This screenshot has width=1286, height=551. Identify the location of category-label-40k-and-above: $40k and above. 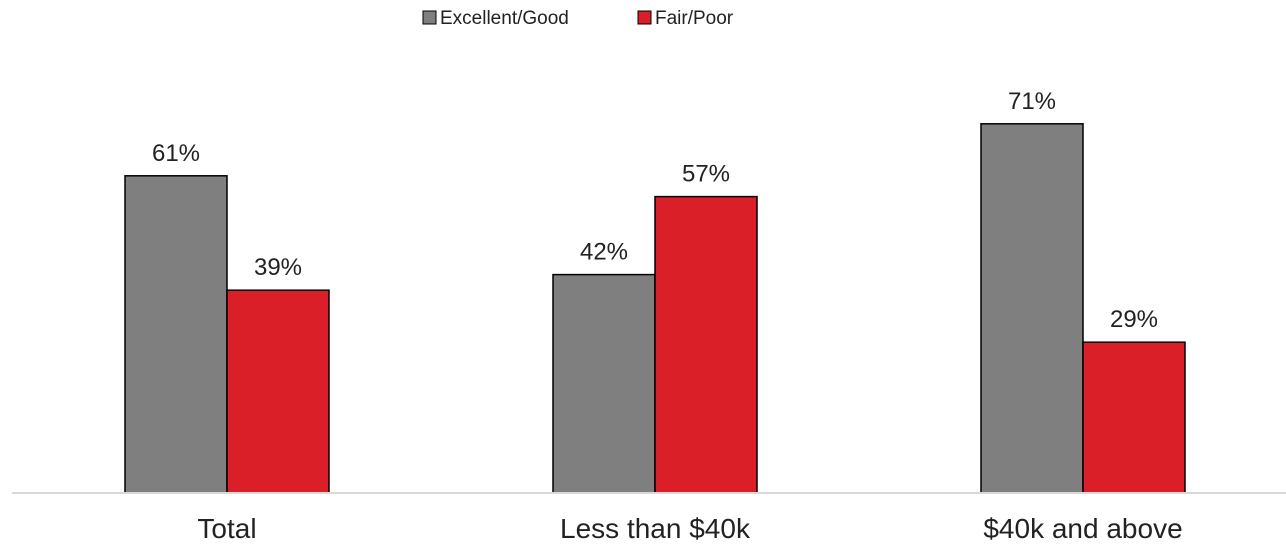
(1082, 528).